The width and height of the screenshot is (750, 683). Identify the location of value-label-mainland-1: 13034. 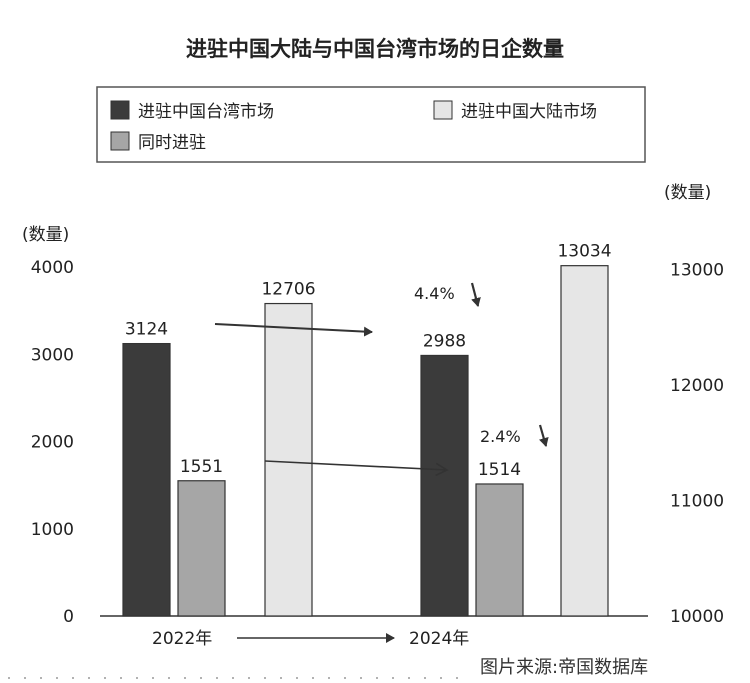
(584, 252).